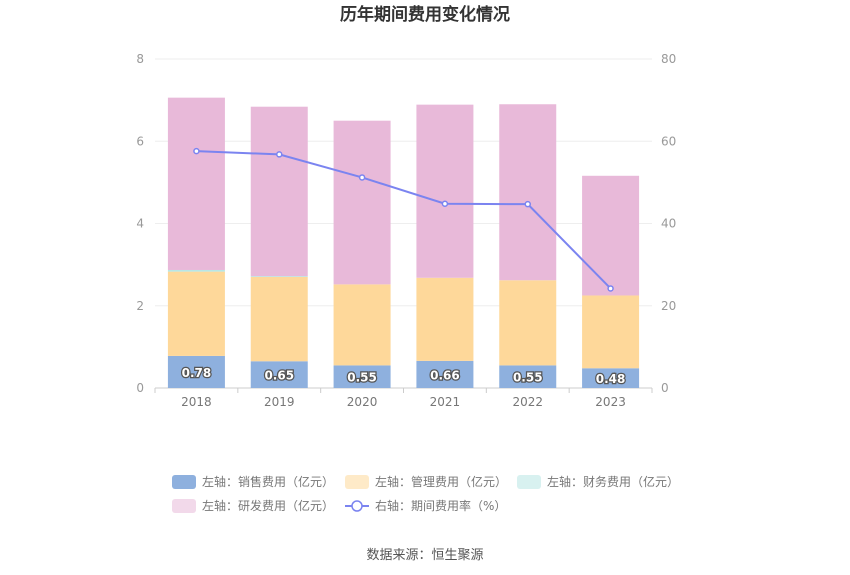 The height and width of the screenshot is (575, 850). I want to click on data-label: 0.78, so click(197, 373).